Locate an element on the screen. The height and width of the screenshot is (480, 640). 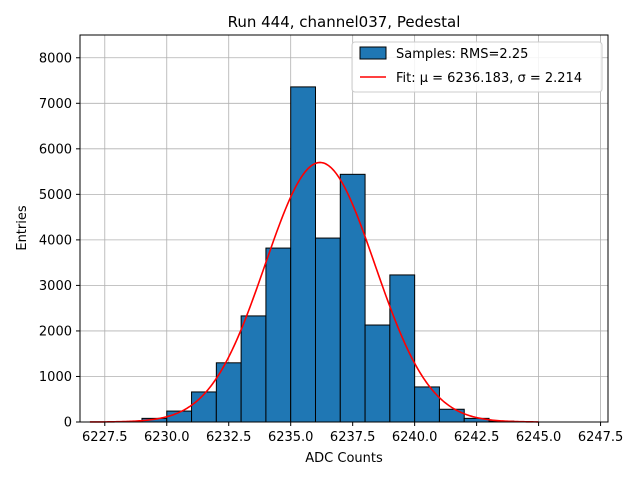
y-tick-label: 6000 is located at coordinates (55, 149).